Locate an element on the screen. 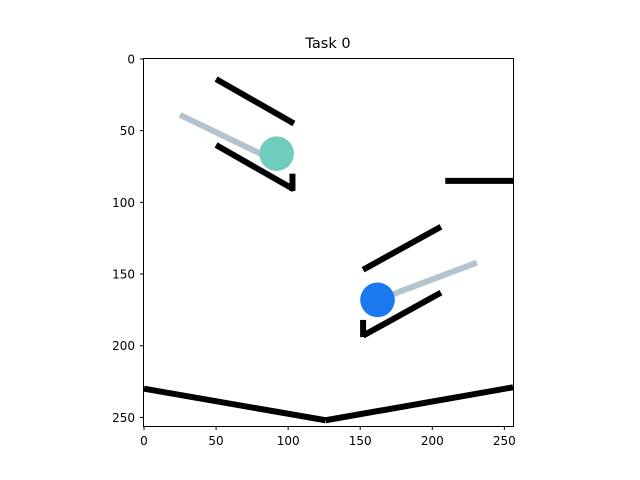  y-tick-label: 150 is located at coordinates (123, 275).